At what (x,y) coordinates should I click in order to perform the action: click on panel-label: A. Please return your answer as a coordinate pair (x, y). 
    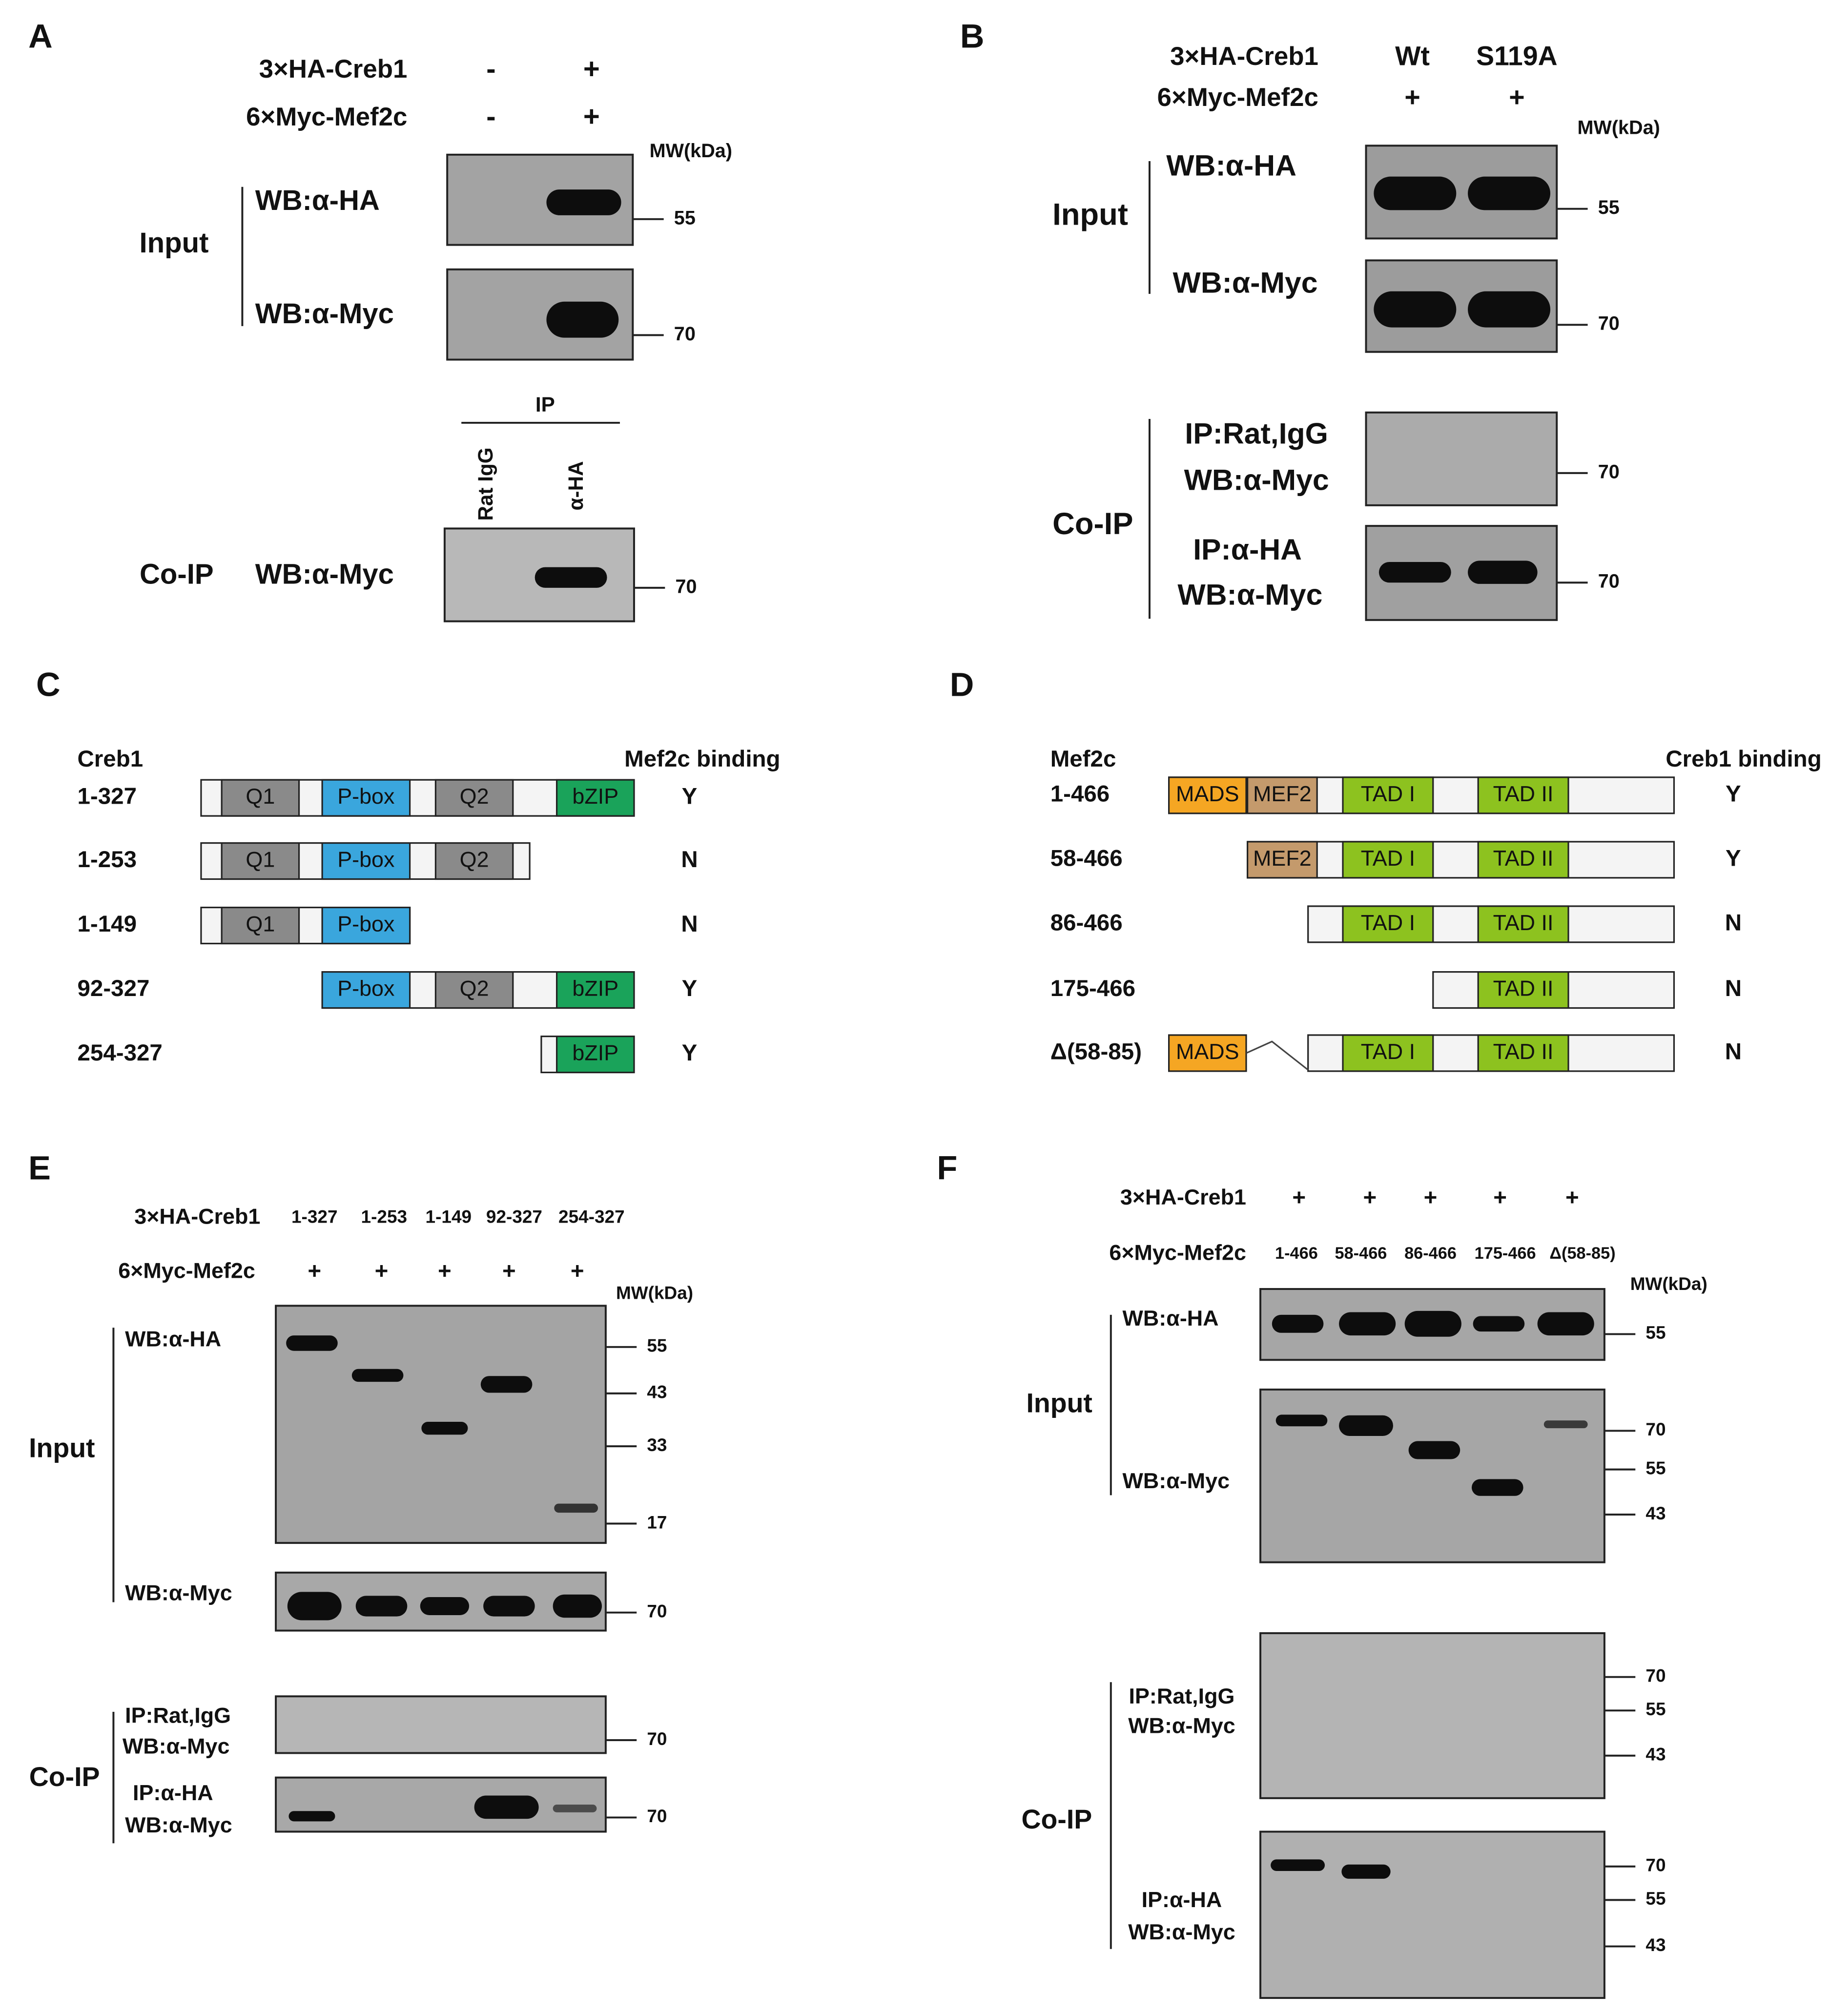
    Looking at the image, I should click on (41, 36).